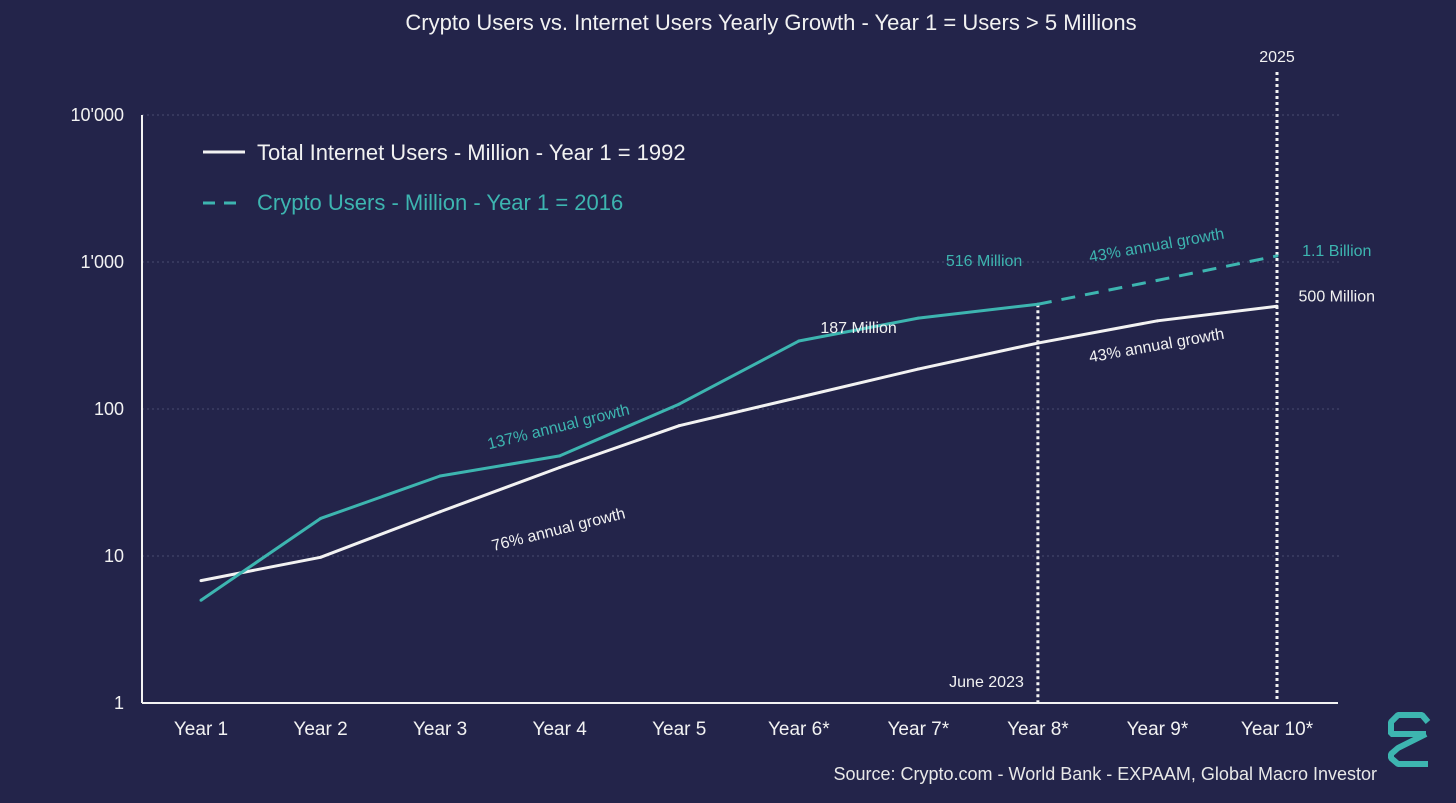  Describe the element at coordinates (98, 115) in the screenshot. I see `y-tick-label: 10'000` at that location.